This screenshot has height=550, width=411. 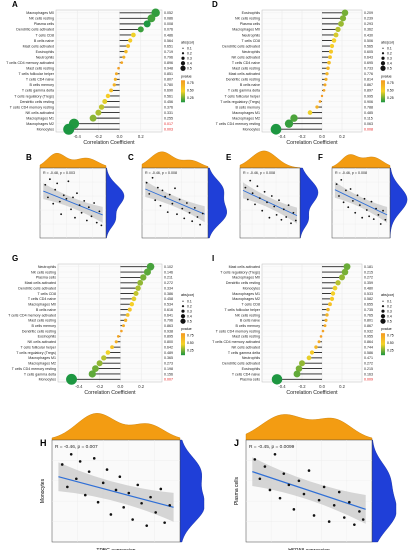 What do you see at coordinates (368, 80) in the screenshot?
I see `pvalue-label: 0.814` at bounding box center [368, 80].